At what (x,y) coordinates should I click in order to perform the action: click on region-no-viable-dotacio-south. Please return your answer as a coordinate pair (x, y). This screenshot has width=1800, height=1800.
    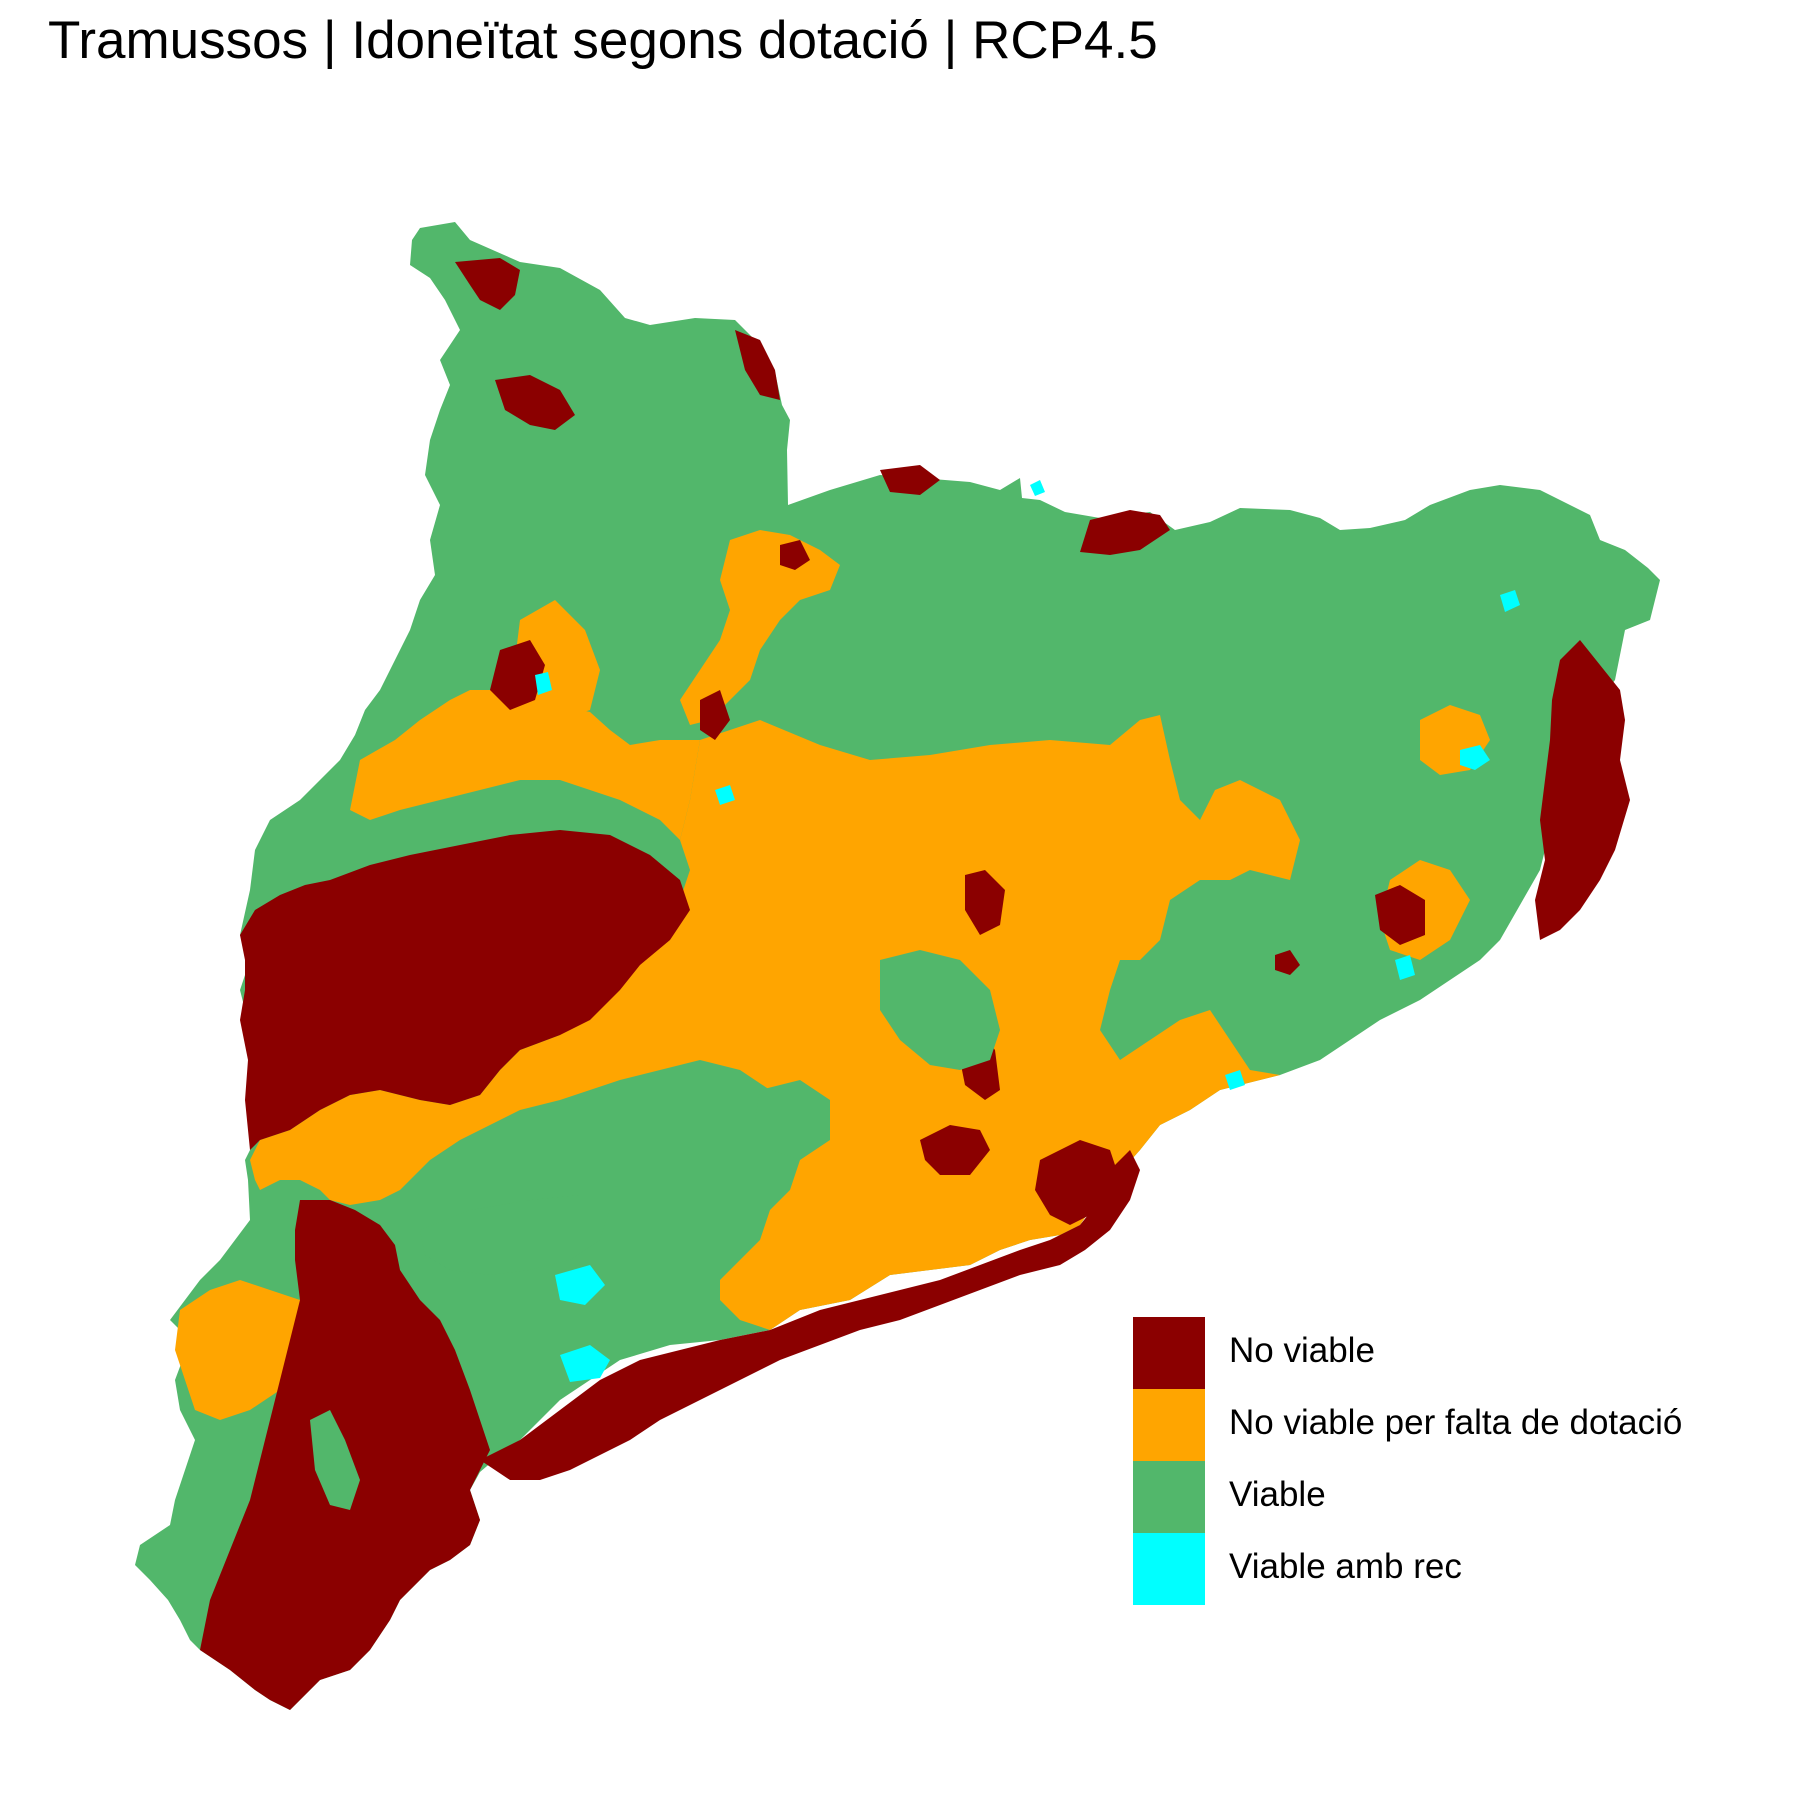
    Looking at the image, I should click on (242, 1350).